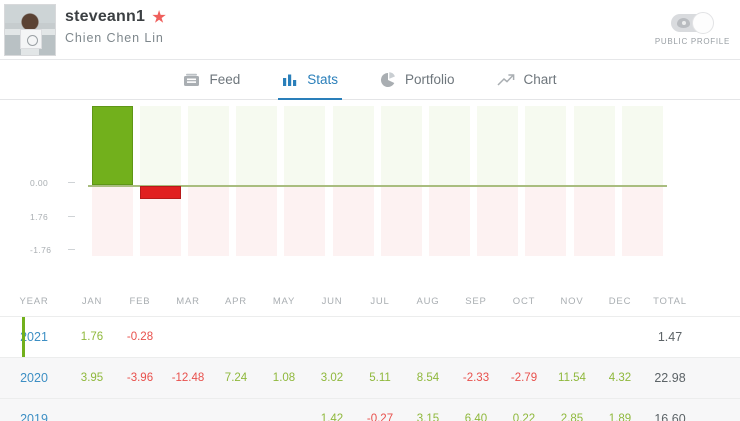 The image size is (740, 421). I want to click on identity-block: steveann1 Chien Chen Lin, so click(115, 26).